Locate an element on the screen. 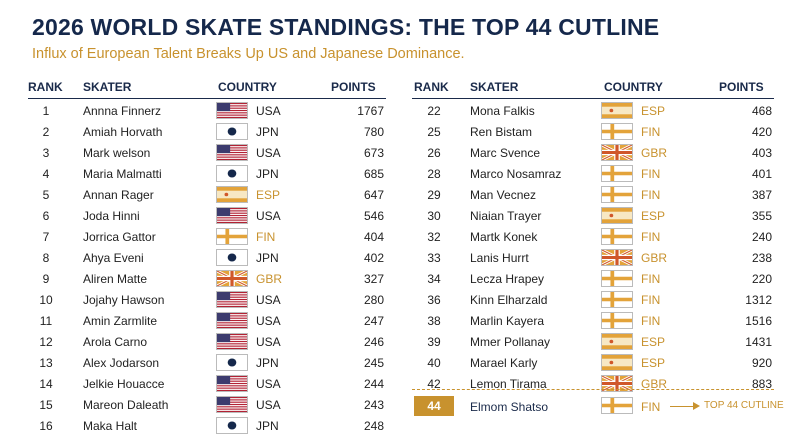  points-cell: 920 is located at coordinates (761, 363).